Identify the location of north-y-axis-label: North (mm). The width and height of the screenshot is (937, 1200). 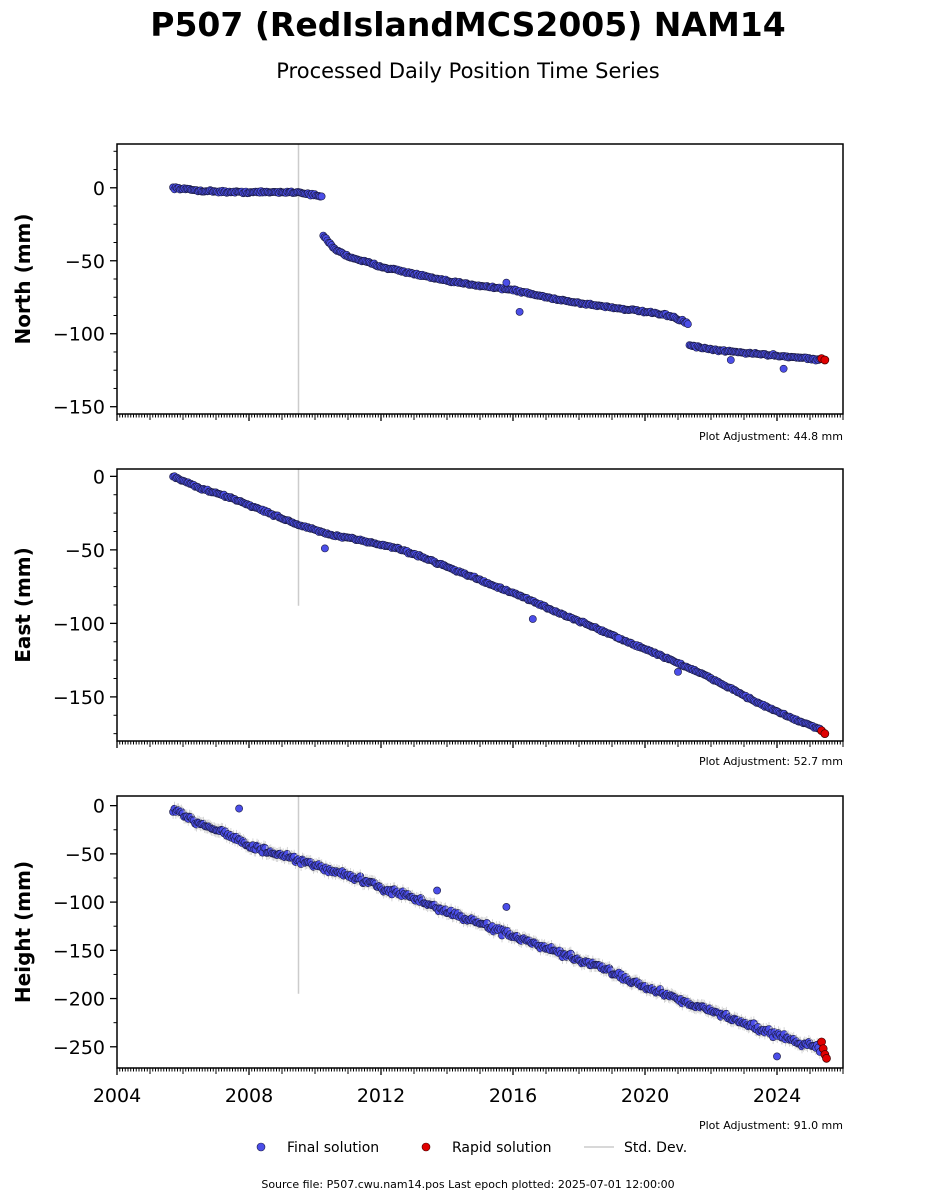
(23, 278).